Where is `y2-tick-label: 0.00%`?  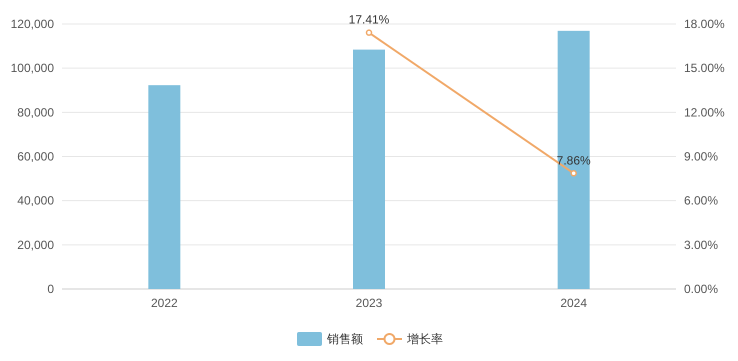 y2-tick-label: 0.00% is located at coordinates (701, 289).